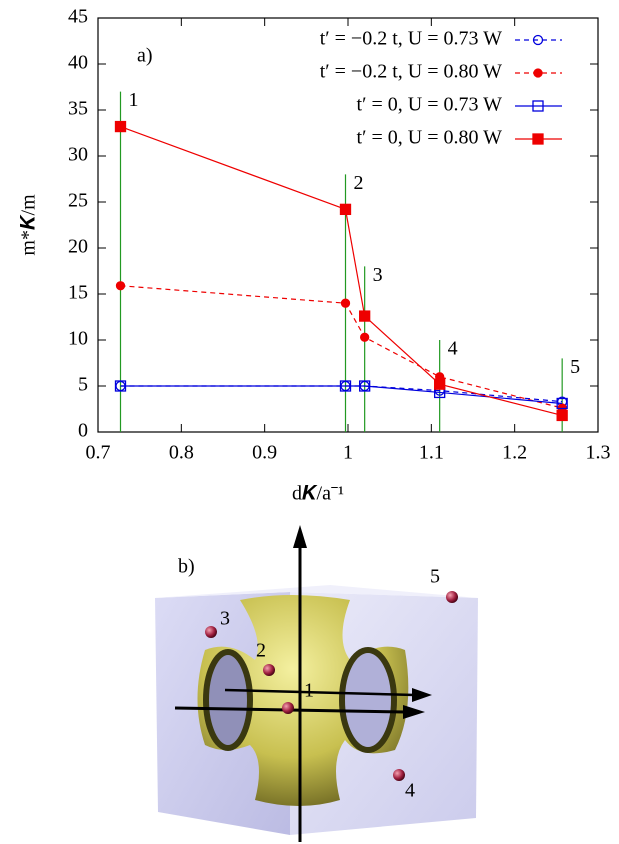  I want to click on x-tick-label: 0.8, so click(181, 453).